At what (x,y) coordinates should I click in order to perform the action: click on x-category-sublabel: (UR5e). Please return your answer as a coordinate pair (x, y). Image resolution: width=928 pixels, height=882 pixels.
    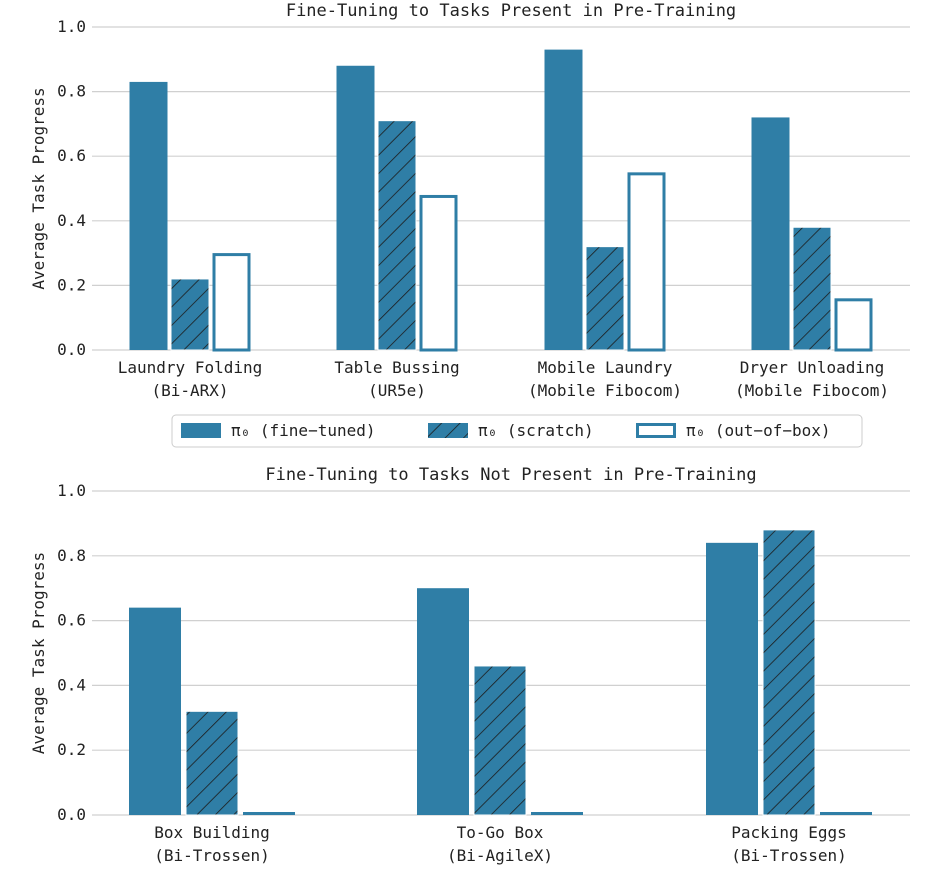
    Looking at the image, I should click on (397, 390).